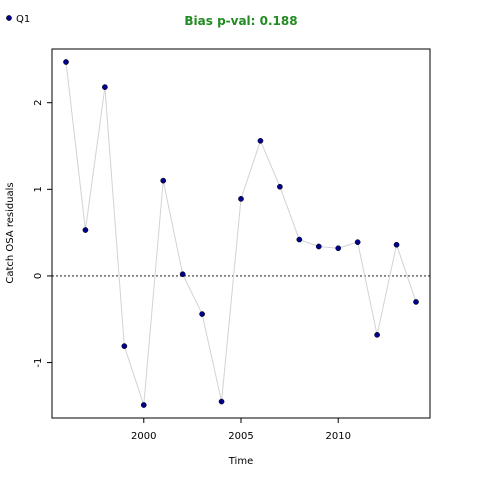 The image size is (480, 480). Describe the element at coordinates (38, 363) in the screenshot. I see `y-tick-label: -1` at that location.